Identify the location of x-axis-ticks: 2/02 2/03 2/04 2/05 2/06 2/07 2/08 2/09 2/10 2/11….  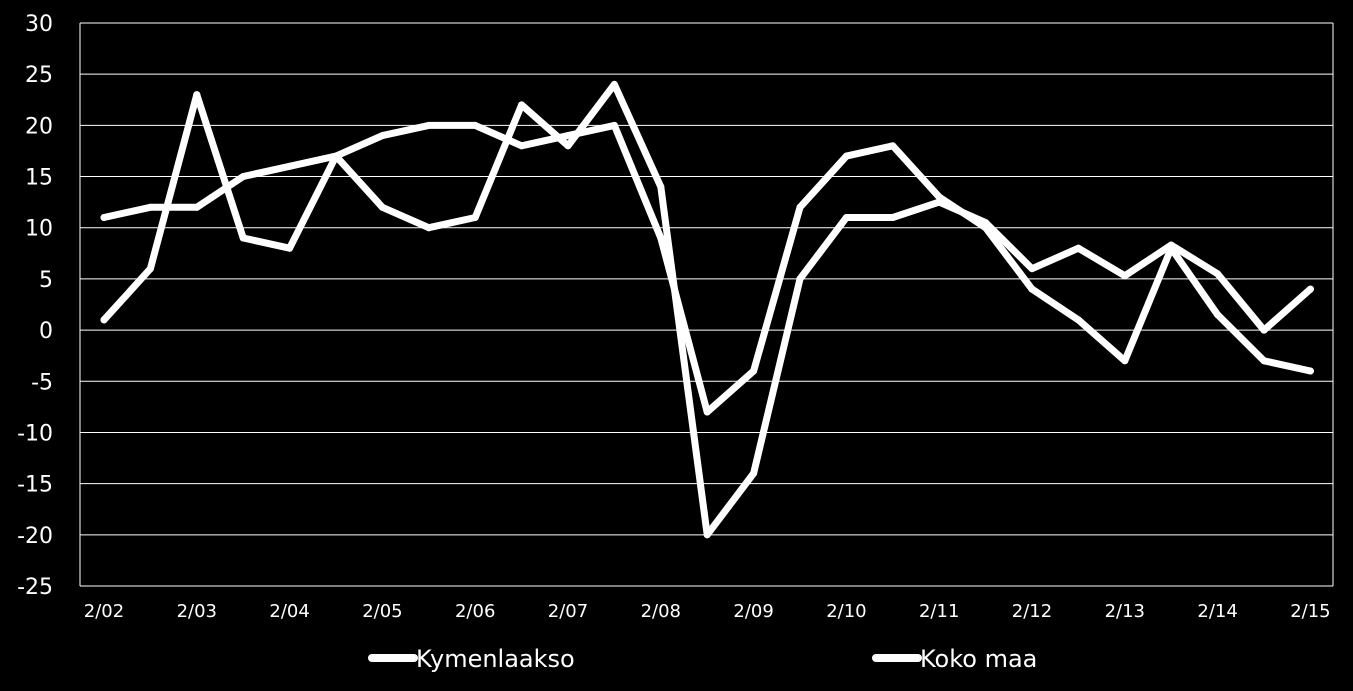
(707, 611).